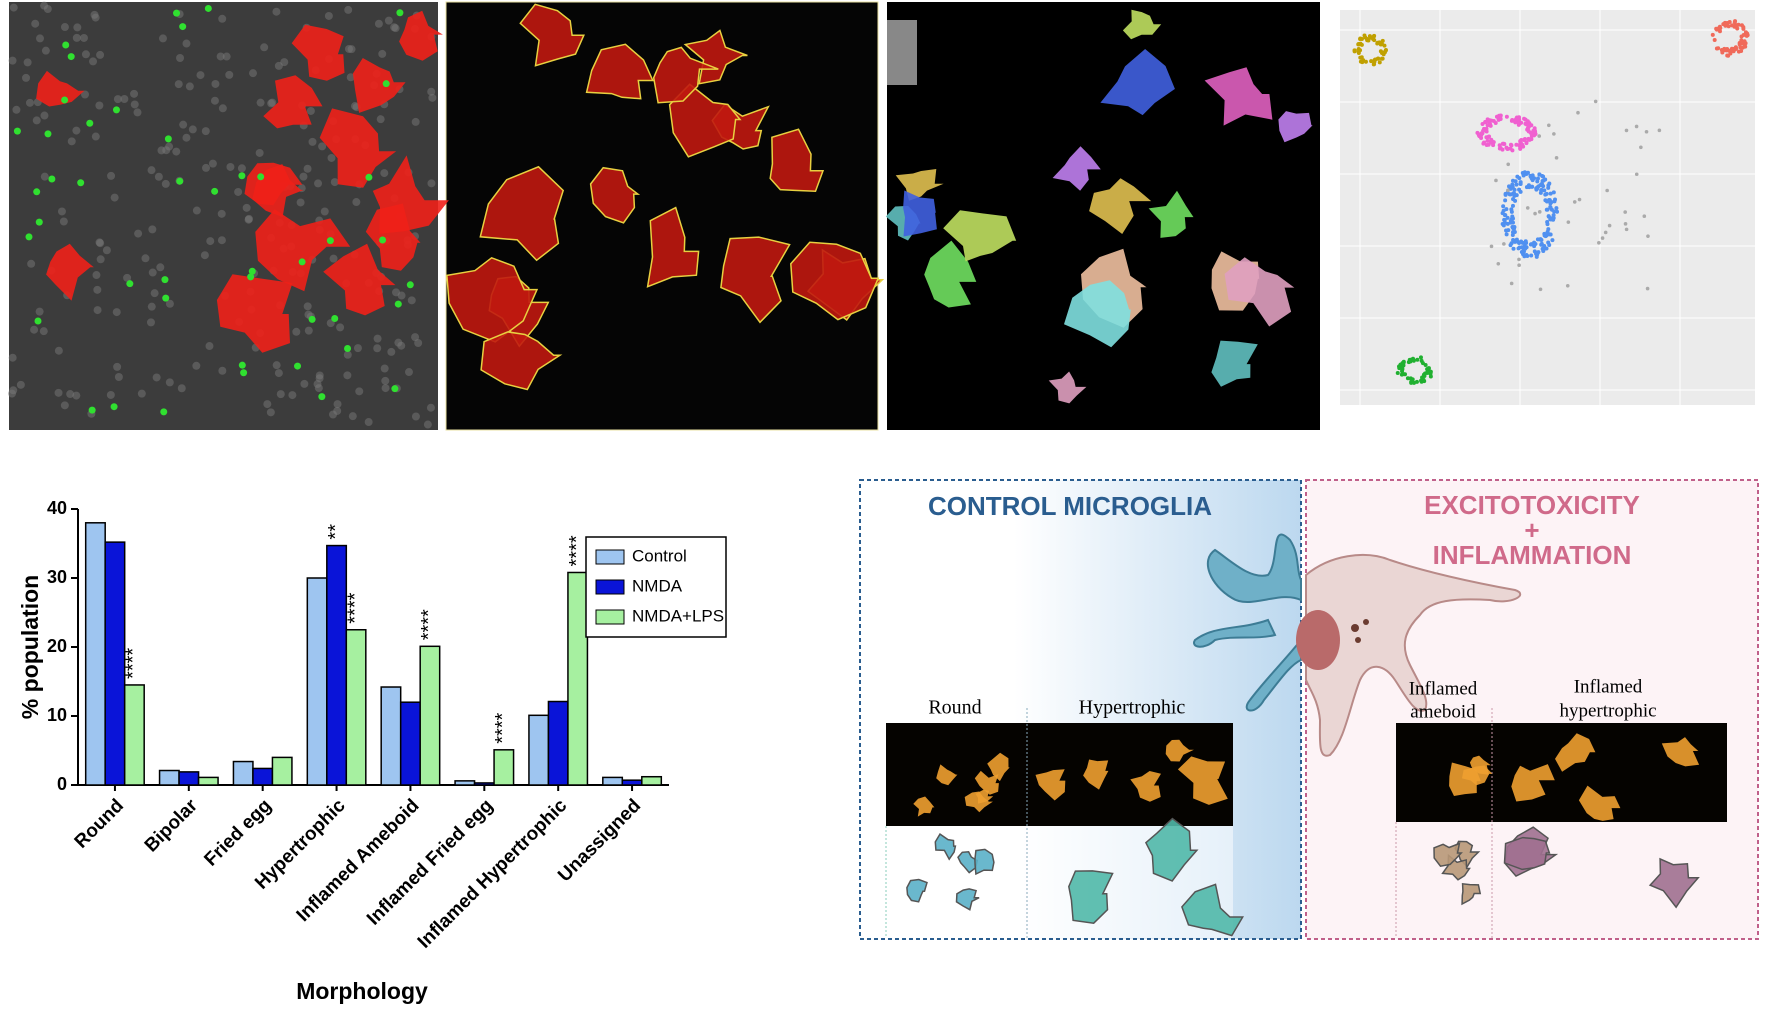 This screenshot has height=1016, width=1772. I want to click on morph-label: ameboid, so click(1443, 711).